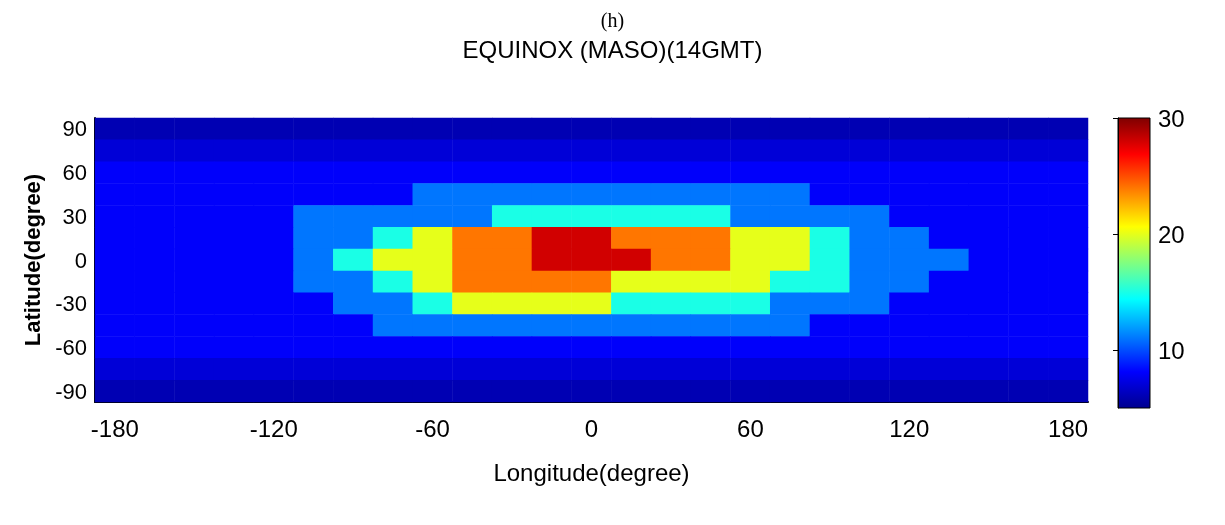 This screenshot has width=1225, height=525. Describe the element at coordinates (591, 428) in the screenshot. I see `x-tick-label: 0` at that location.